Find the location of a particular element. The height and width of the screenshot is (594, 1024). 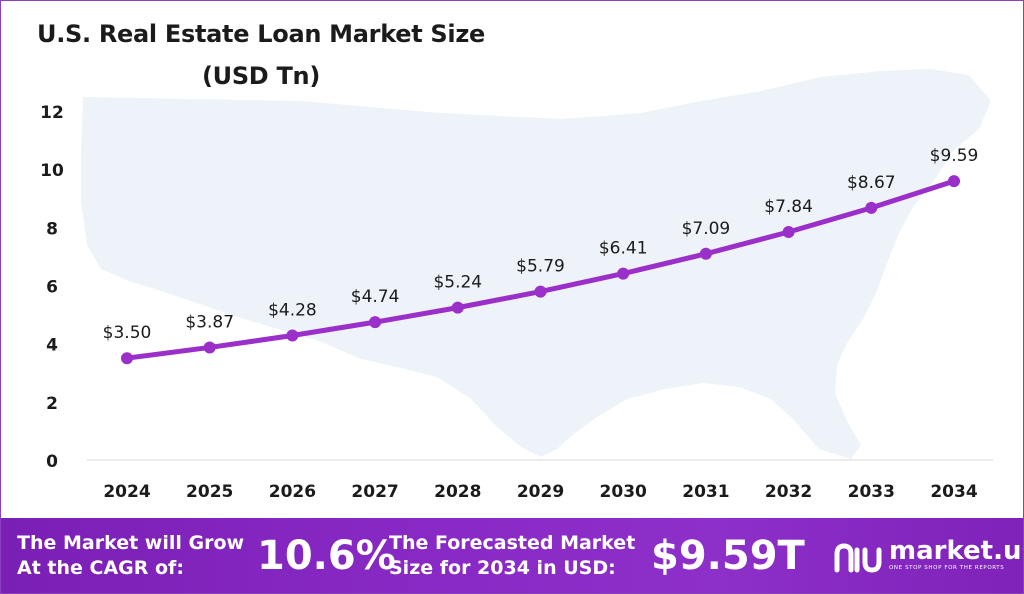

brand-logo: market.us ONE STOP SHOP FOR THE REPORTS is located at coordinates (928, 558).